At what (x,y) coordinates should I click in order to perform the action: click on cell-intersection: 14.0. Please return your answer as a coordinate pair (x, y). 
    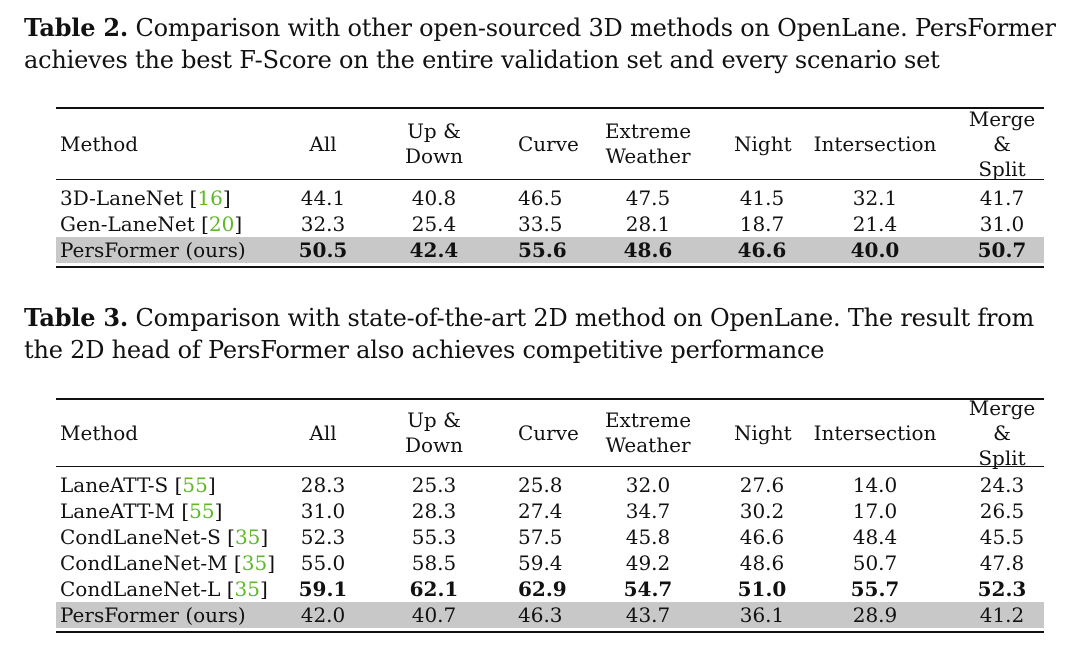
    Looking at the image, I should click on (875, 485).